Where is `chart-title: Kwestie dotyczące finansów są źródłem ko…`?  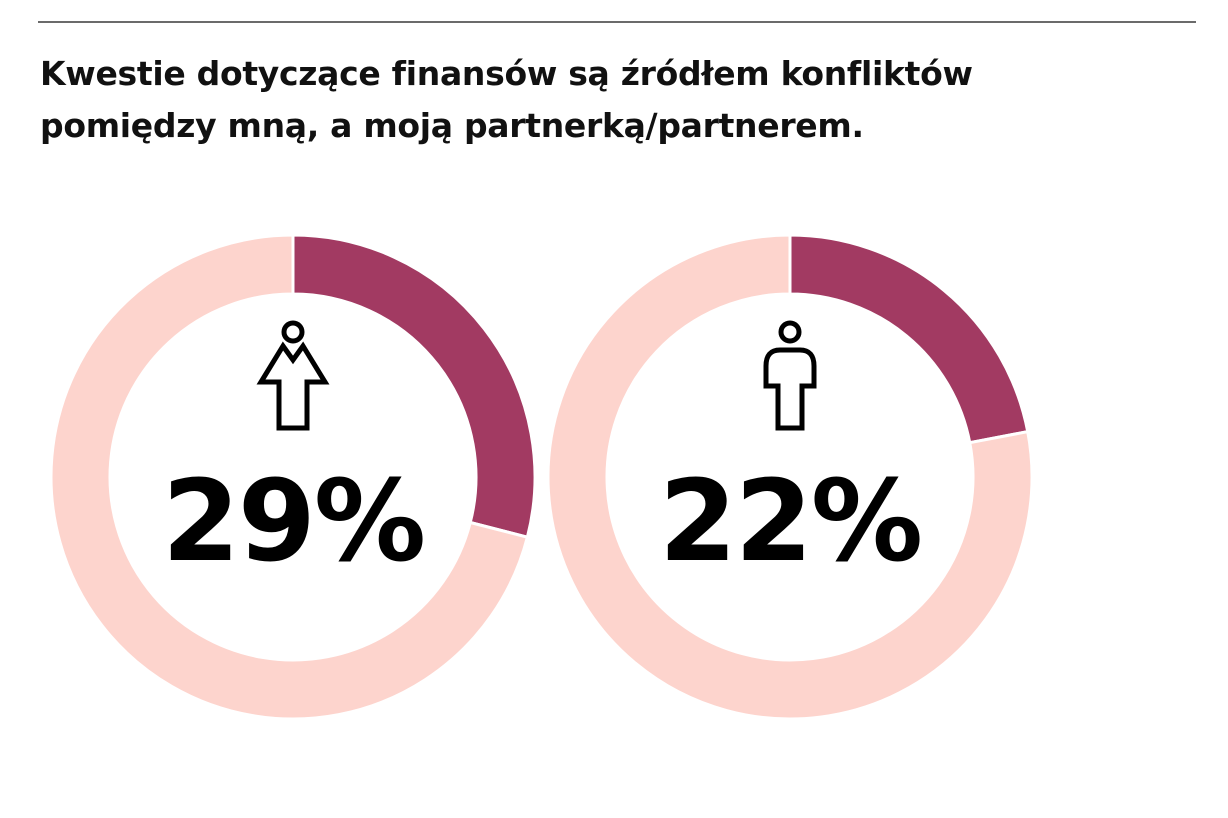 chart-title: Kwestie dotyczące finansów są źródłem ko… is located at coordinates (506, 99).